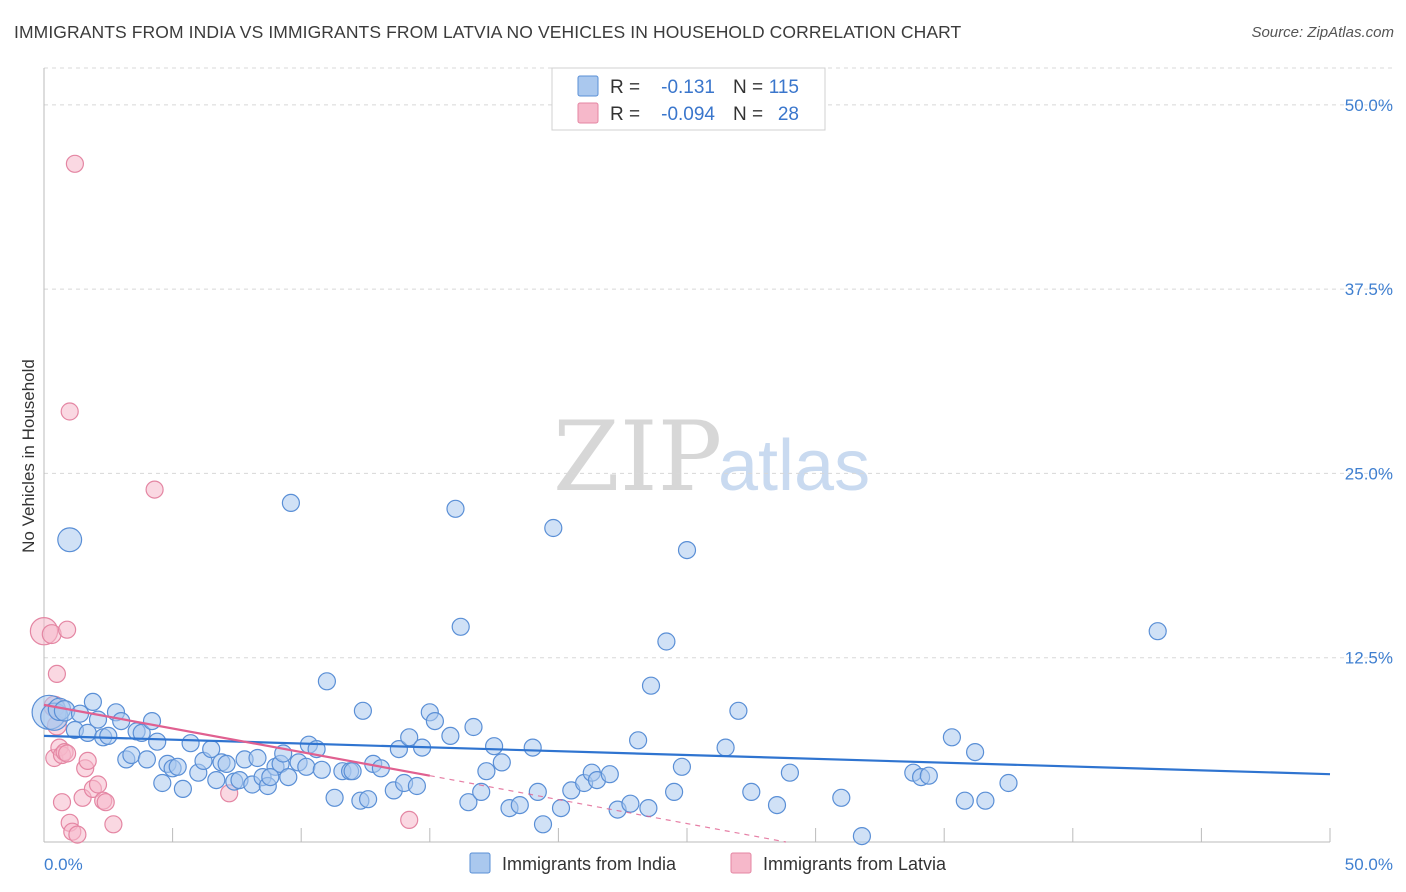  I want to click on bottom-legend-latvia-swatch, so click(741, 863).